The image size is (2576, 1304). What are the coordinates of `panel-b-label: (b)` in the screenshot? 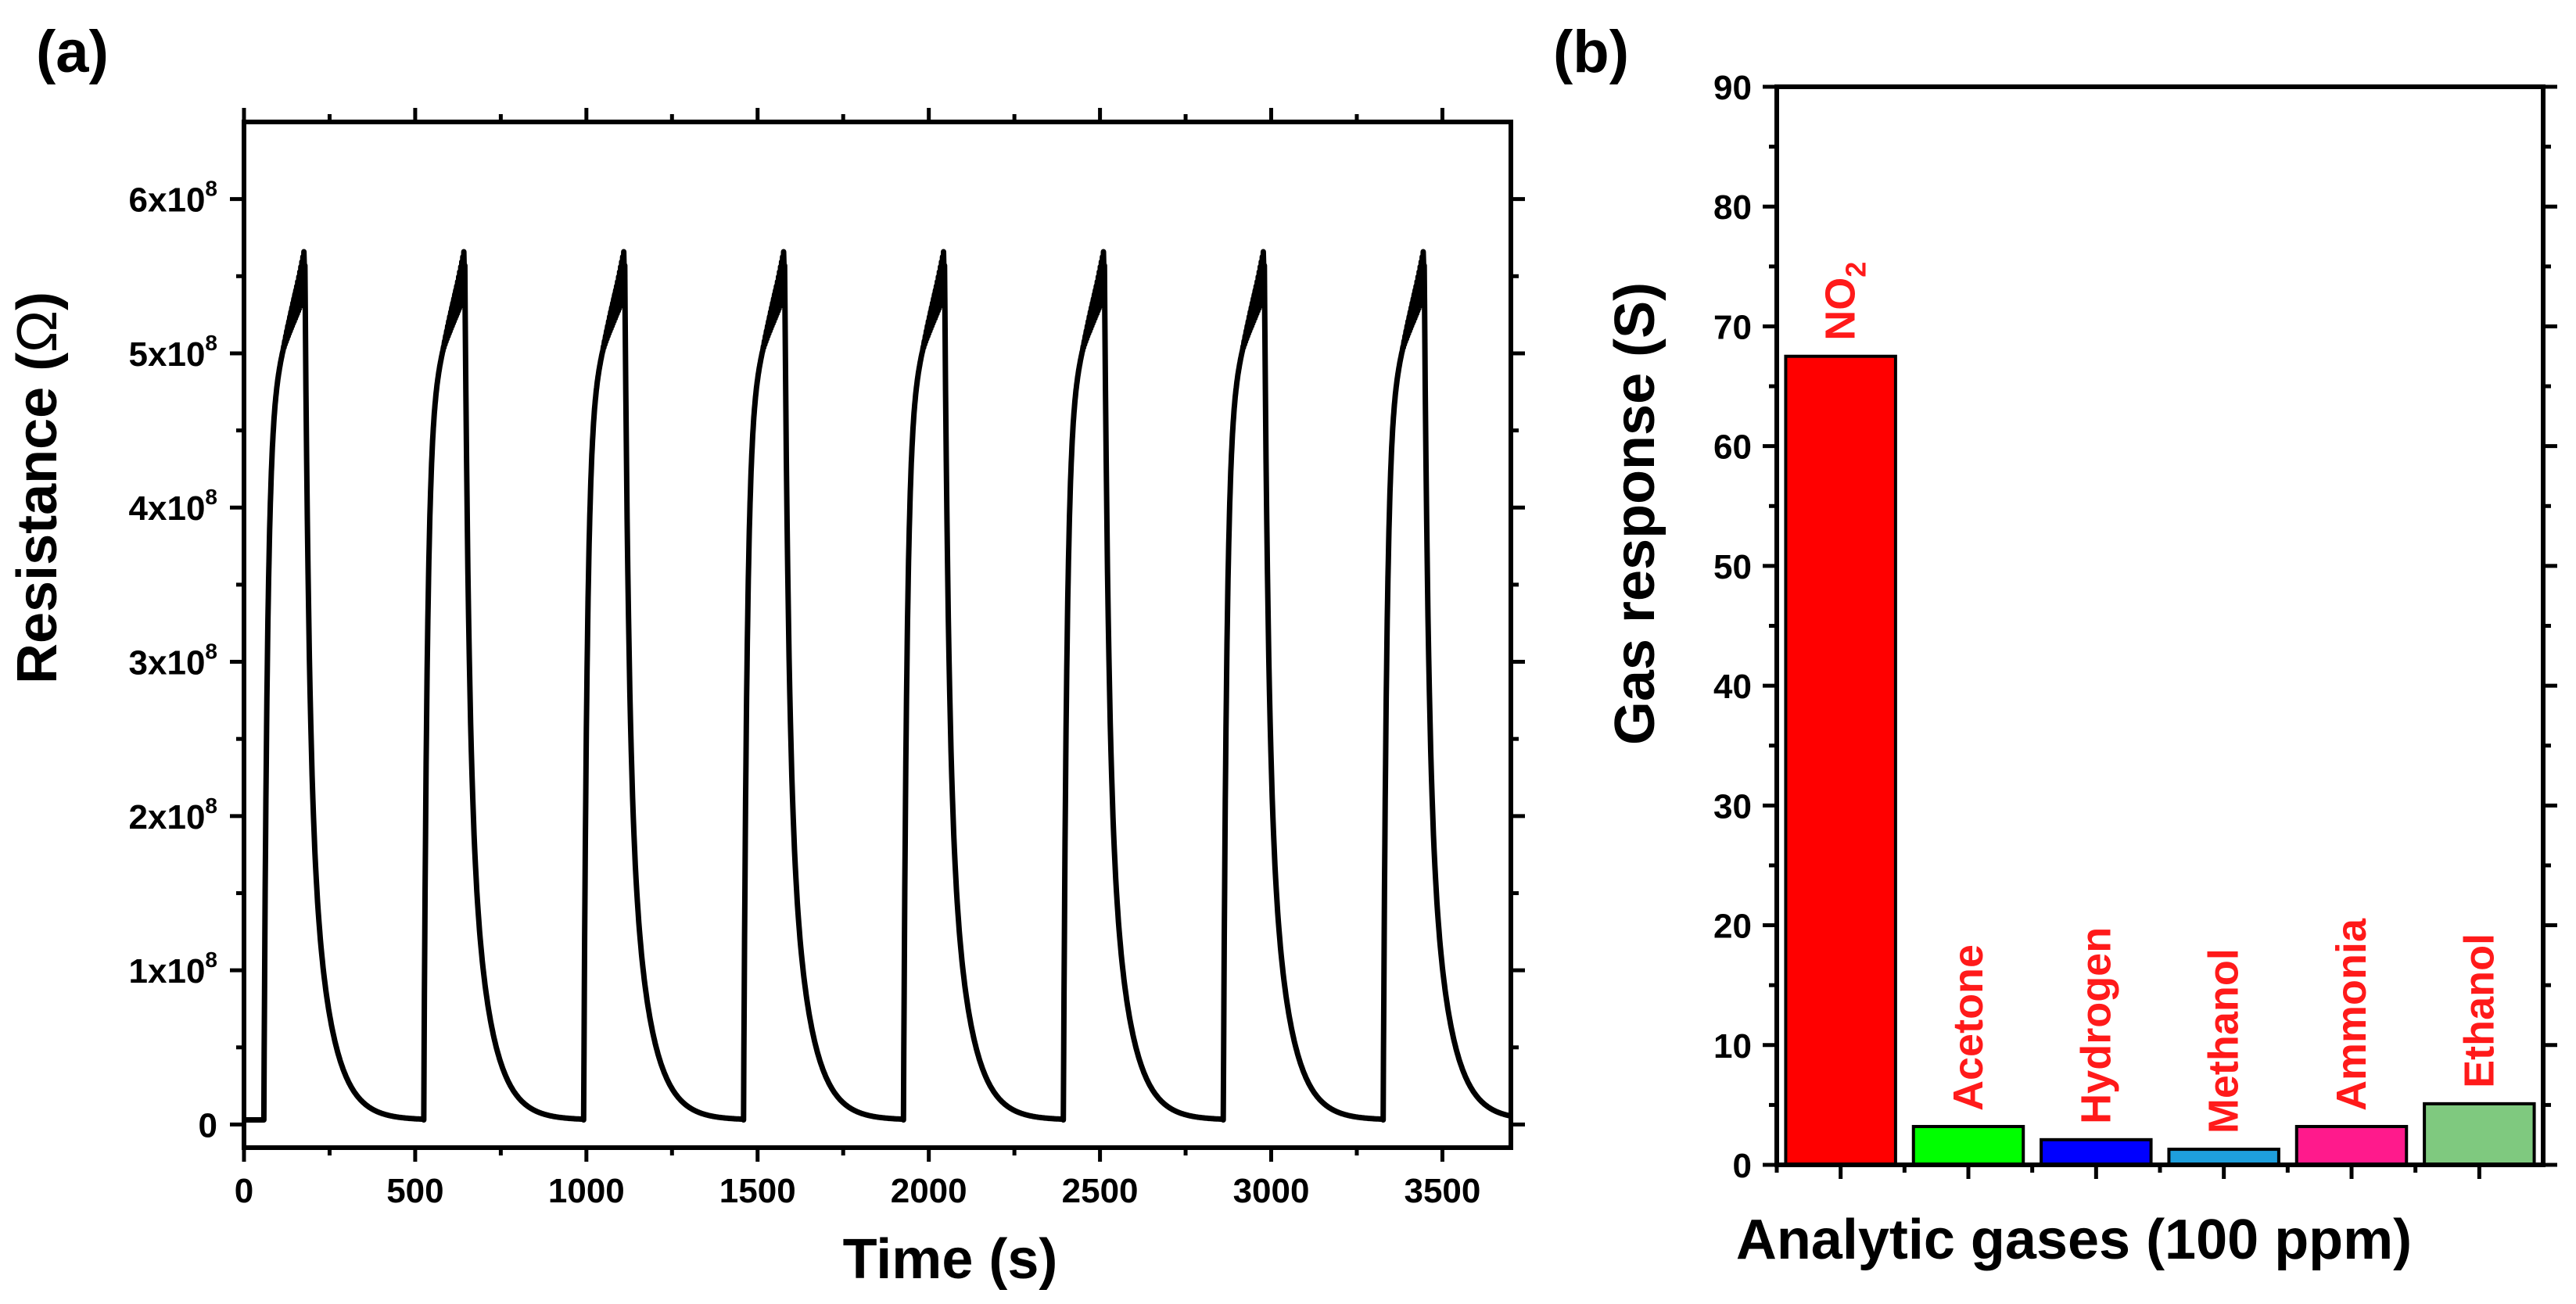 It's located at (1591, 52).